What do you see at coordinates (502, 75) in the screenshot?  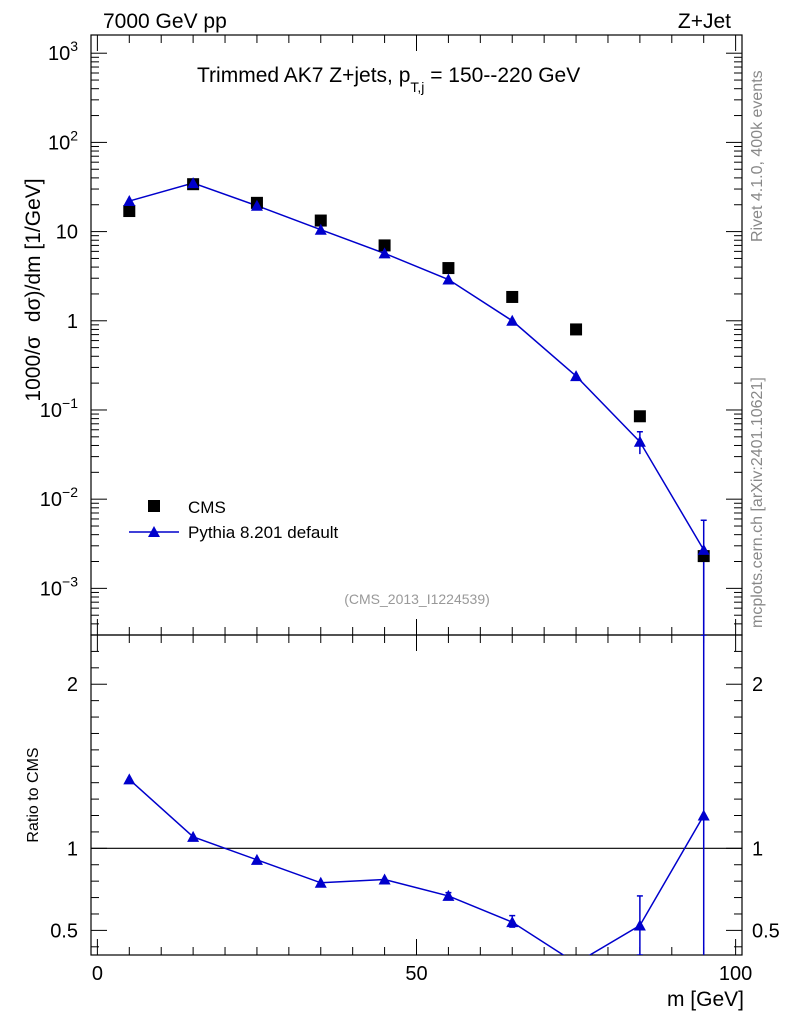 I see `title-tail: = 150--220 GeV` at bounding box center [502, 75].